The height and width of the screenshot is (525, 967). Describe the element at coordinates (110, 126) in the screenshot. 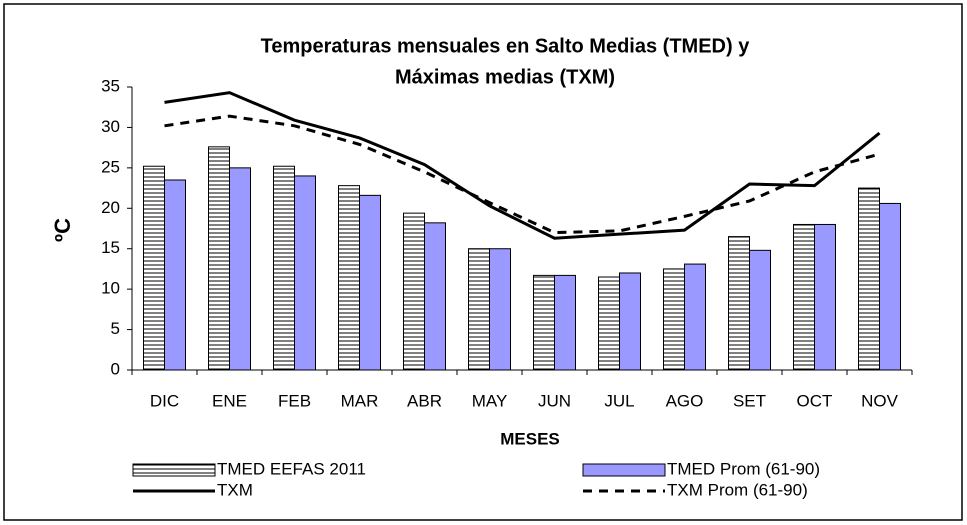

I see `y-tick-label: 30` at that location.